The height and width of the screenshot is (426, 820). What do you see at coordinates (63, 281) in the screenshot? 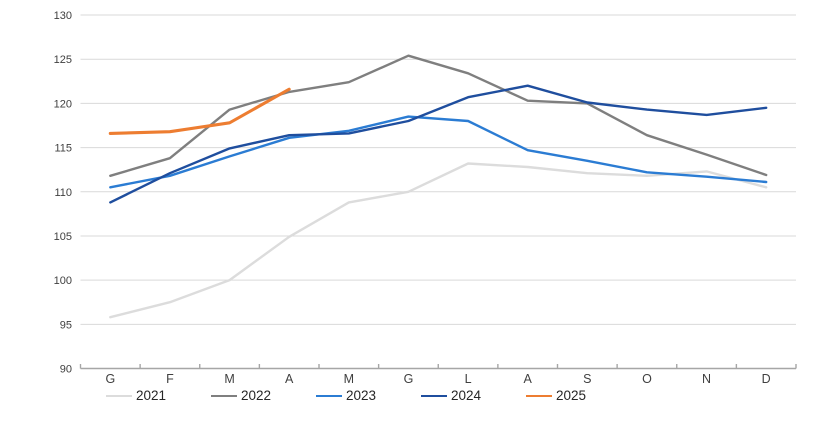
I see `y-axis-label: 100` at bounding box center [63, 281].